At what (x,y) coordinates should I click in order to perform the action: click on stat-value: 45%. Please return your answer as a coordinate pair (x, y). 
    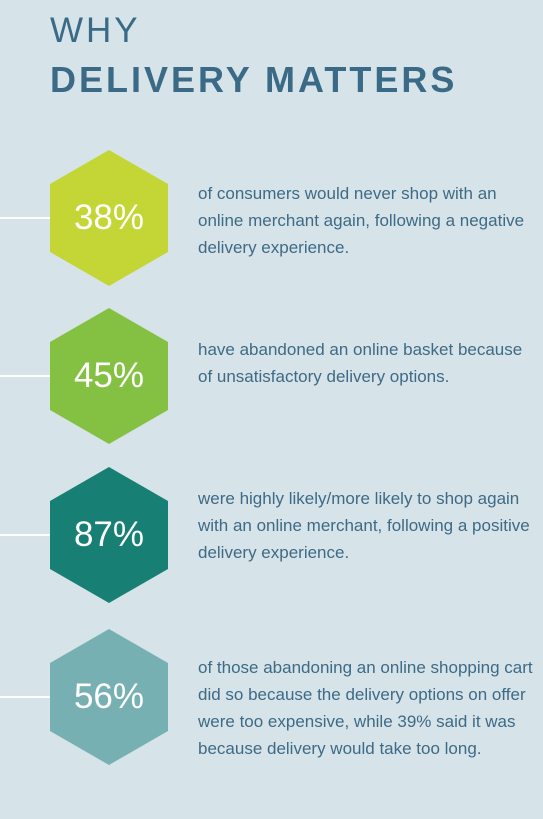
    Looking at the image, I should click on (109, 375).